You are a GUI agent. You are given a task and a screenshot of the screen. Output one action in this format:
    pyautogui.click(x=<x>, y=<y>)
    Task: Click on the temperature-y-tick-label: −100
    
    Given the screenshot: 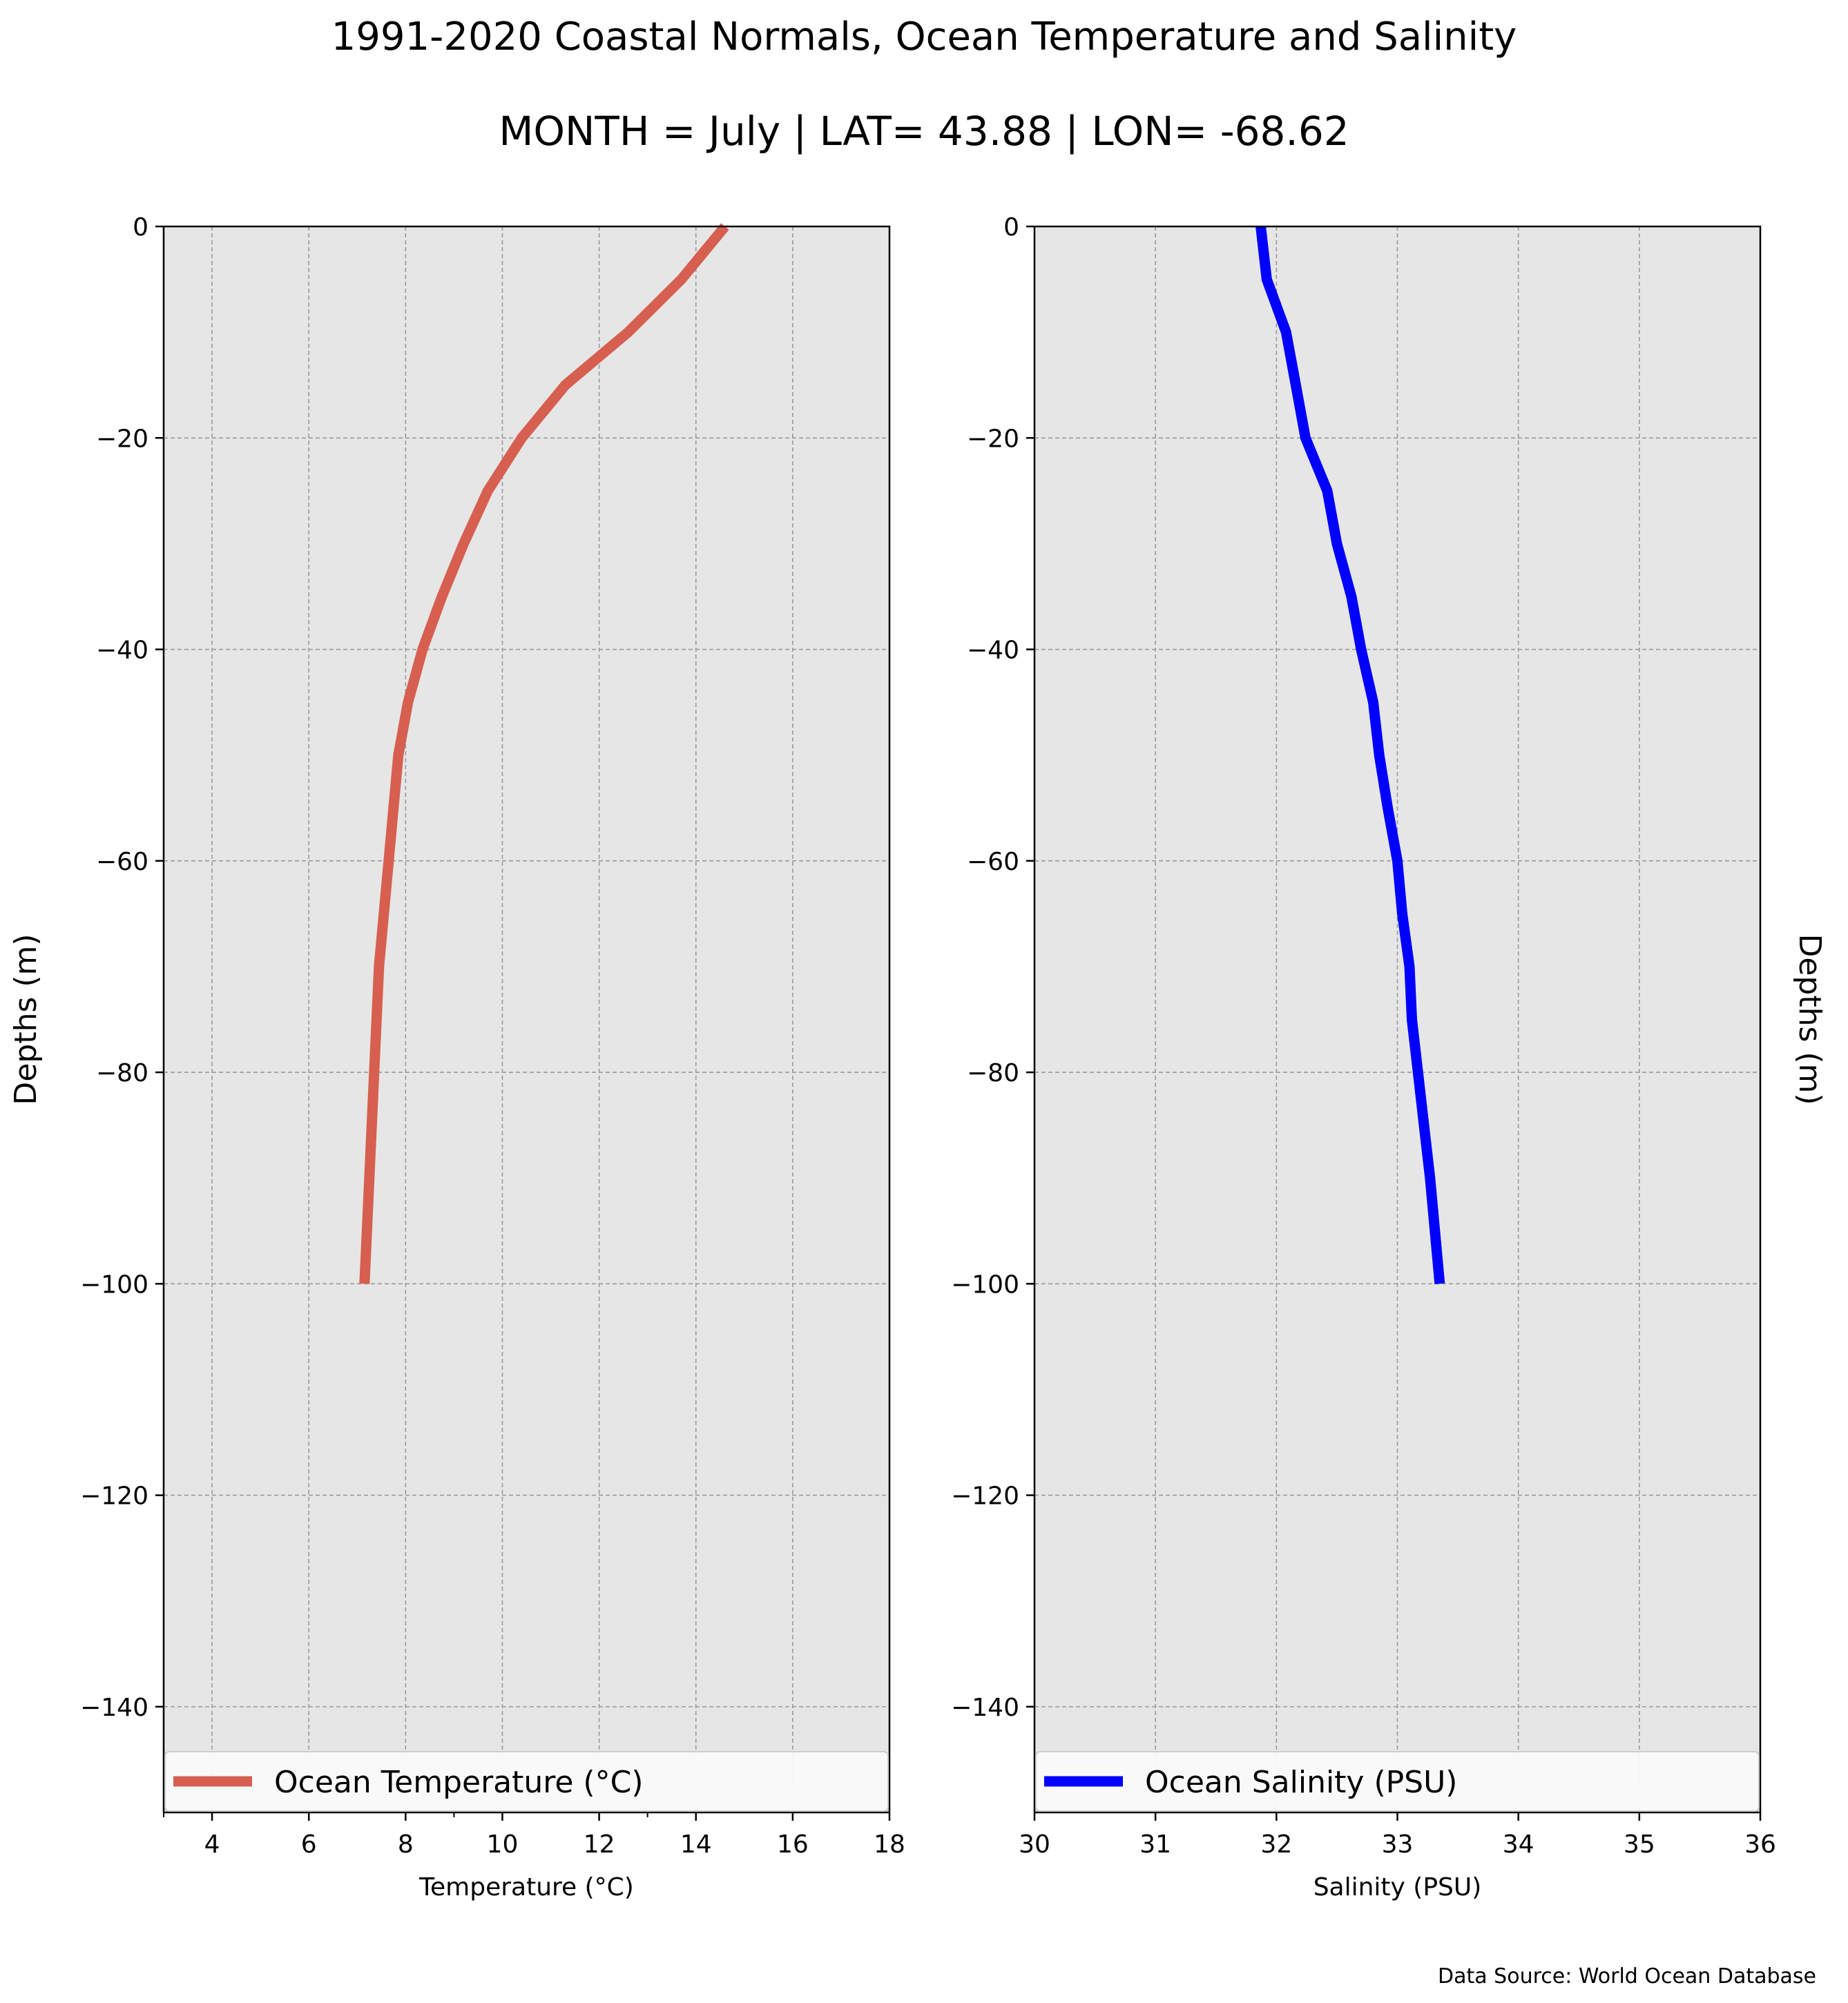 What is the action you would take?
    pyautogui.click(x=114, y=1285)
    